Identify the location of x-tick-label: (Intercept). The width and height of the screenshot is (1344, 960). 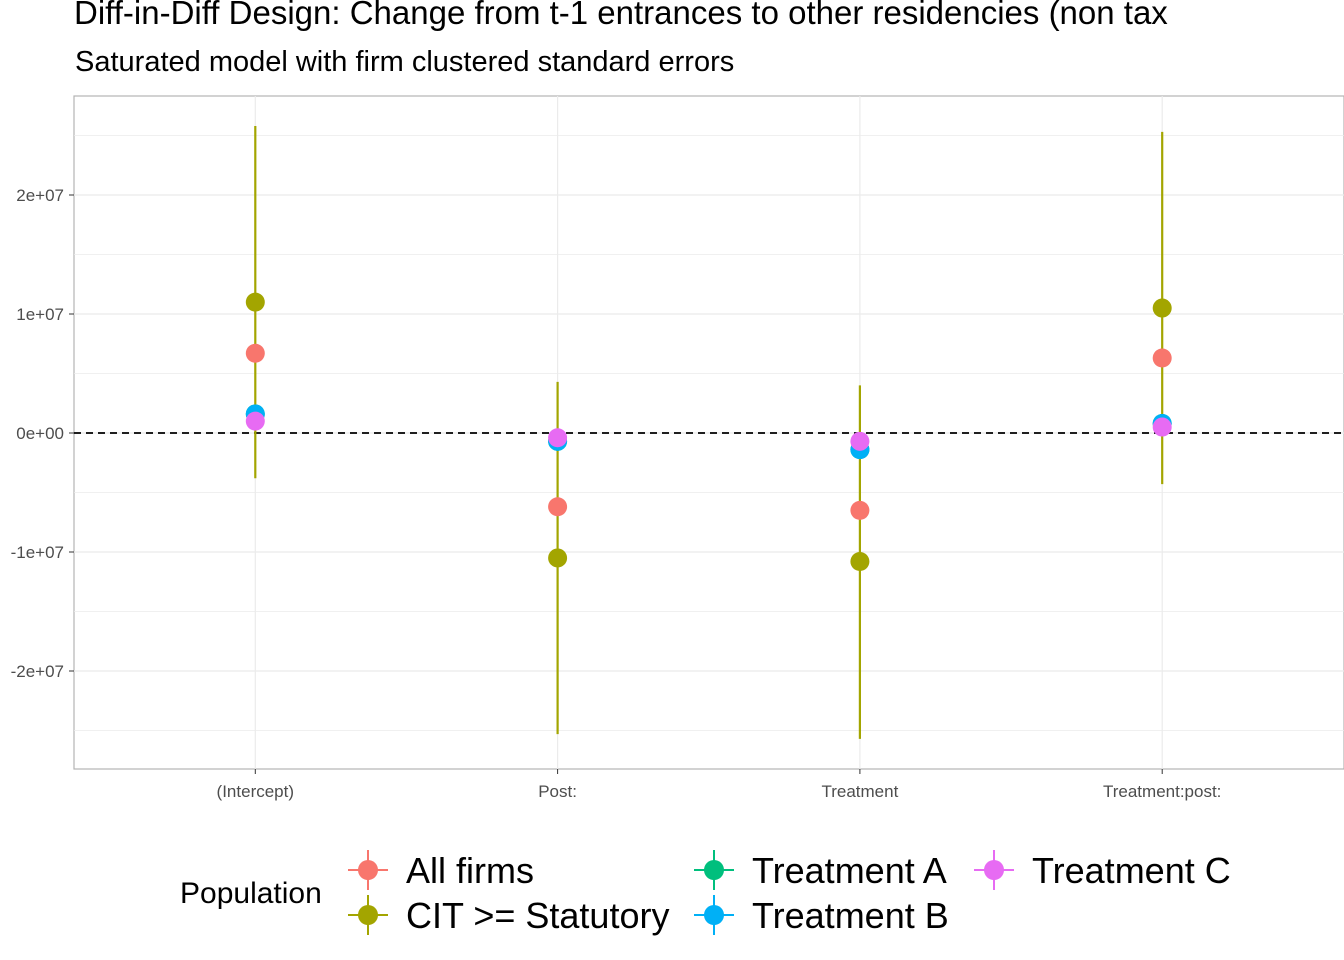
(255, 791).